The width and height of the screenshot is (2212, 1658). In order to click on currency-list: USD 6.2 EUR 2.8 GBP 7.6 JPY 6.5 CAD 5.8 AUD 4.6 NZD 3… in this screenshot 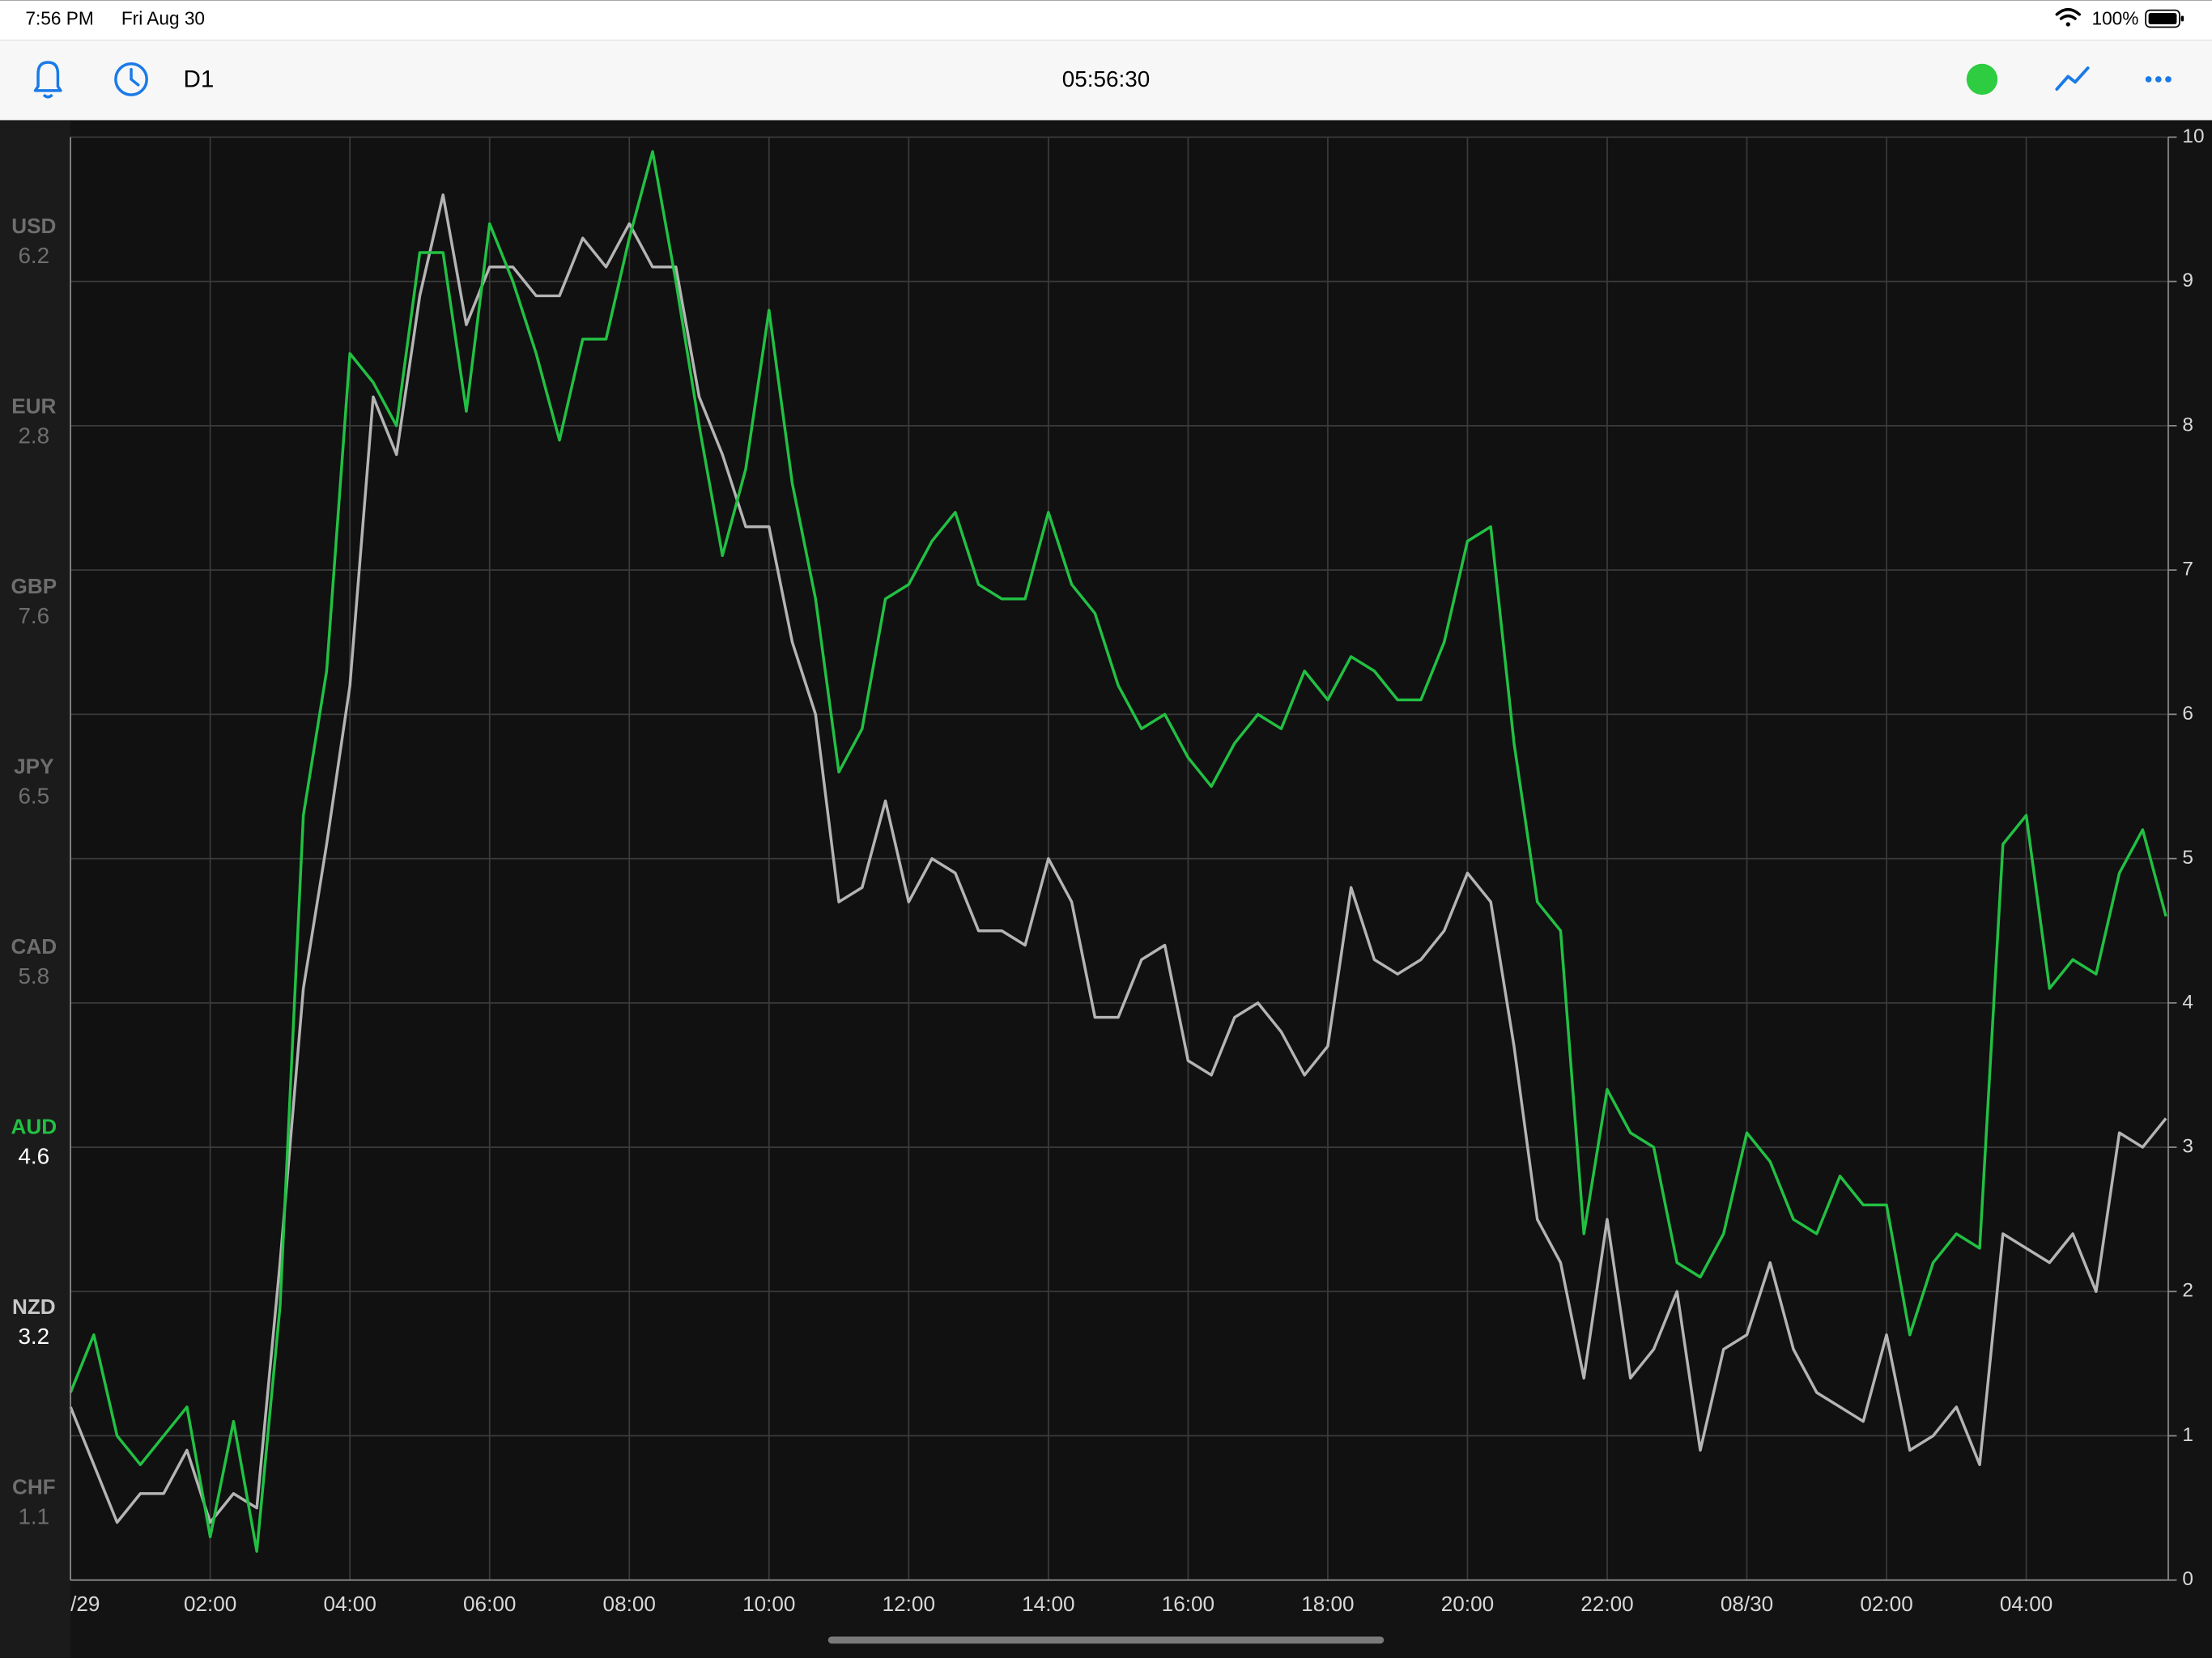, I will do `click(34, 871)`.